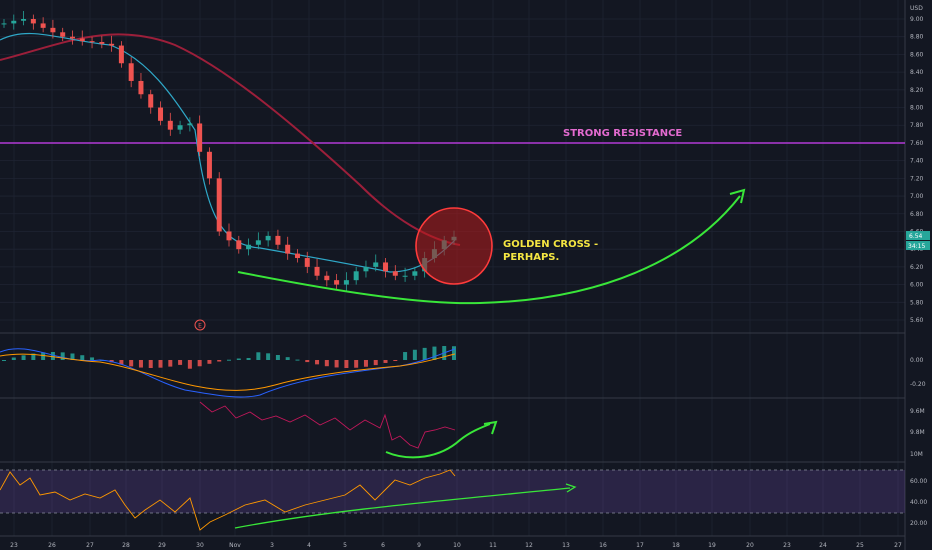  Describe the element at coordinates (438, 441) in the screenshot. I see `indicator-arrow-curve` at that location.